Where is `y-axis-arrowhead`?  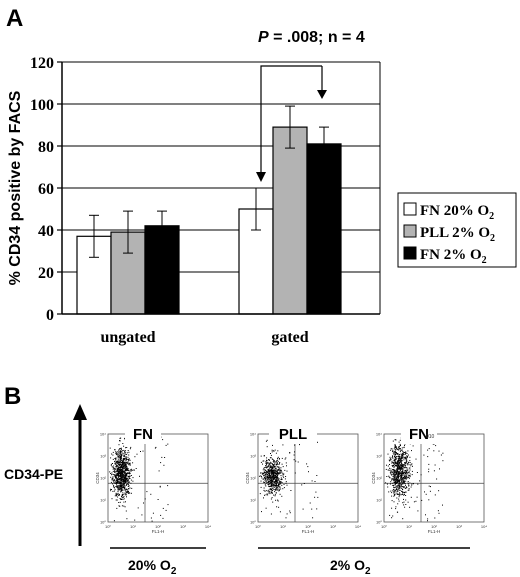 y-axis-arrowhead is located at coordinates (80, 412).